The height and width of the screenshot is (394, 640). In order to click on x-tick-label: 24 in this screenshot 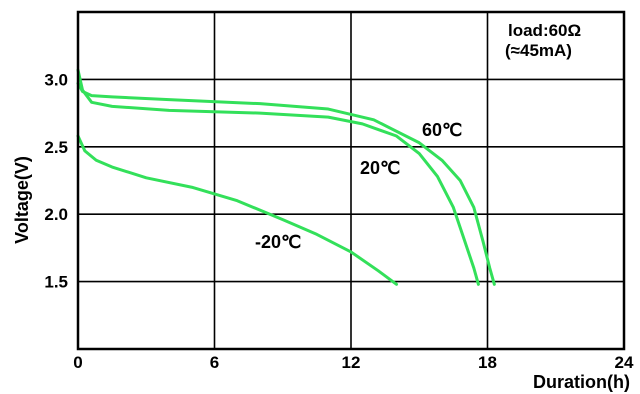, I will do `click(624, 362)`.